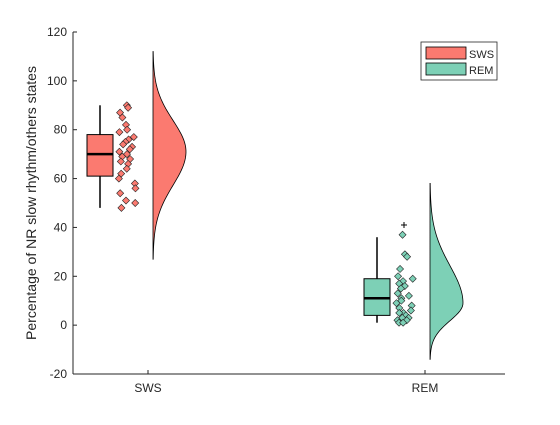  I want to click on legend-label-sws: SWS, so click(481, 55).